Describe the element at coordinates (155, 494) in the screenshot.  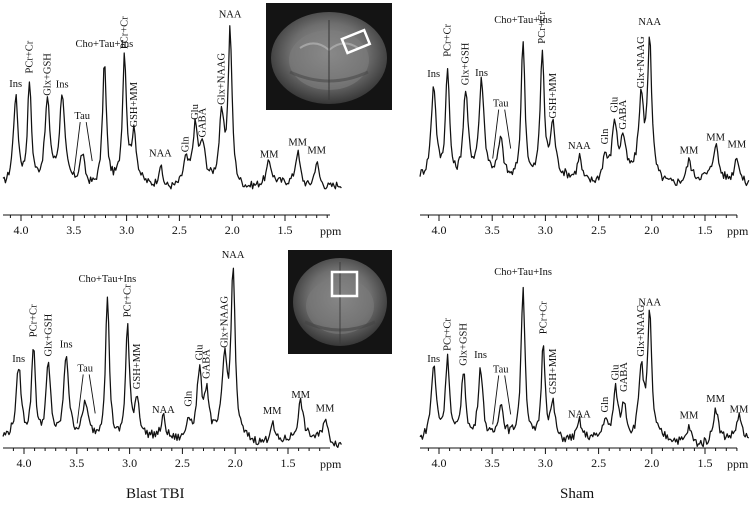
I see `caption-blast-tbi: Blast TBI` at that location.